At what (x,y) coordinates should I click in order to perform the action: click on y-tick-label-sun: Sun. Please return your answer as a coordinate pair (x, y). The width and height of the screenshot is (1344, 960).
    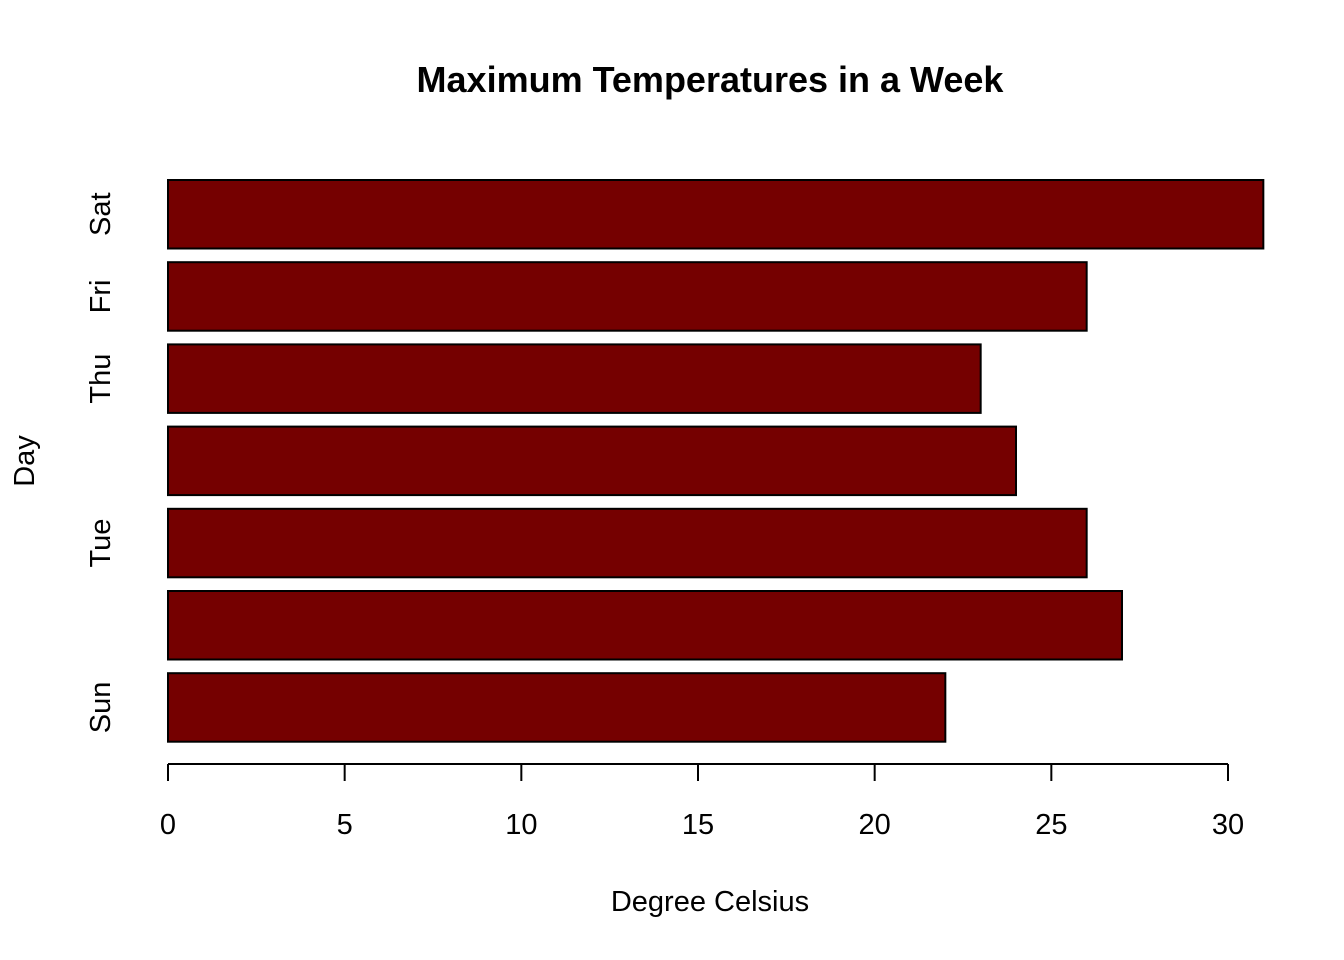
    Looking at the image, I should click on (101, 708).